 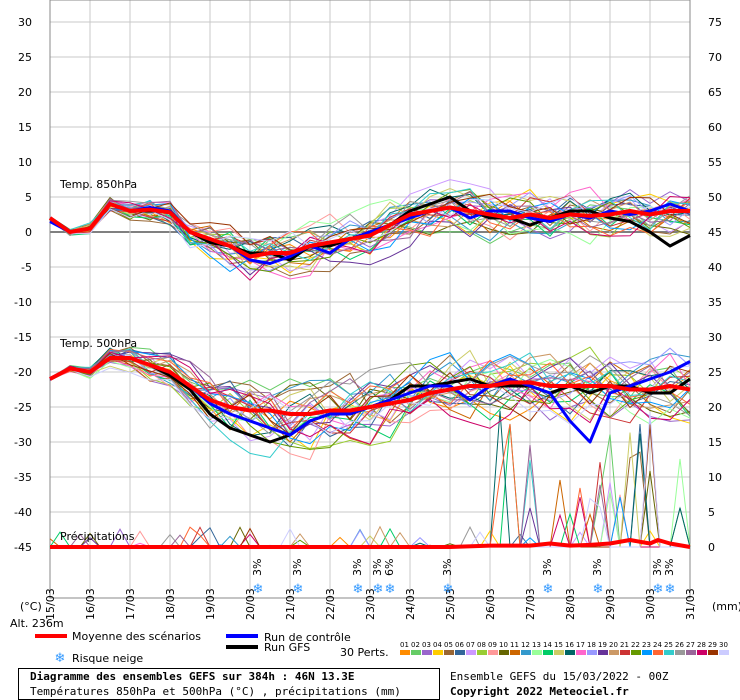 I want to click on perturbation-number: 15, so click(x=558, y=645).